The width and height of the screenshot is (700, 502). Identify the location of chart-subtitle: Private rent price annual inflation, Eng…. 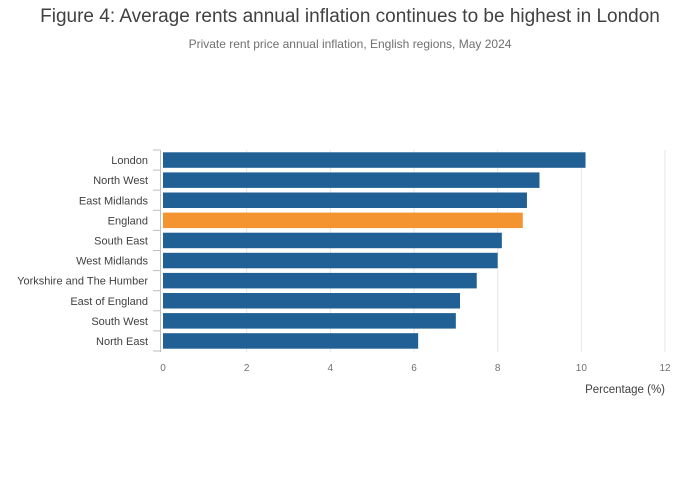
(350, 44).